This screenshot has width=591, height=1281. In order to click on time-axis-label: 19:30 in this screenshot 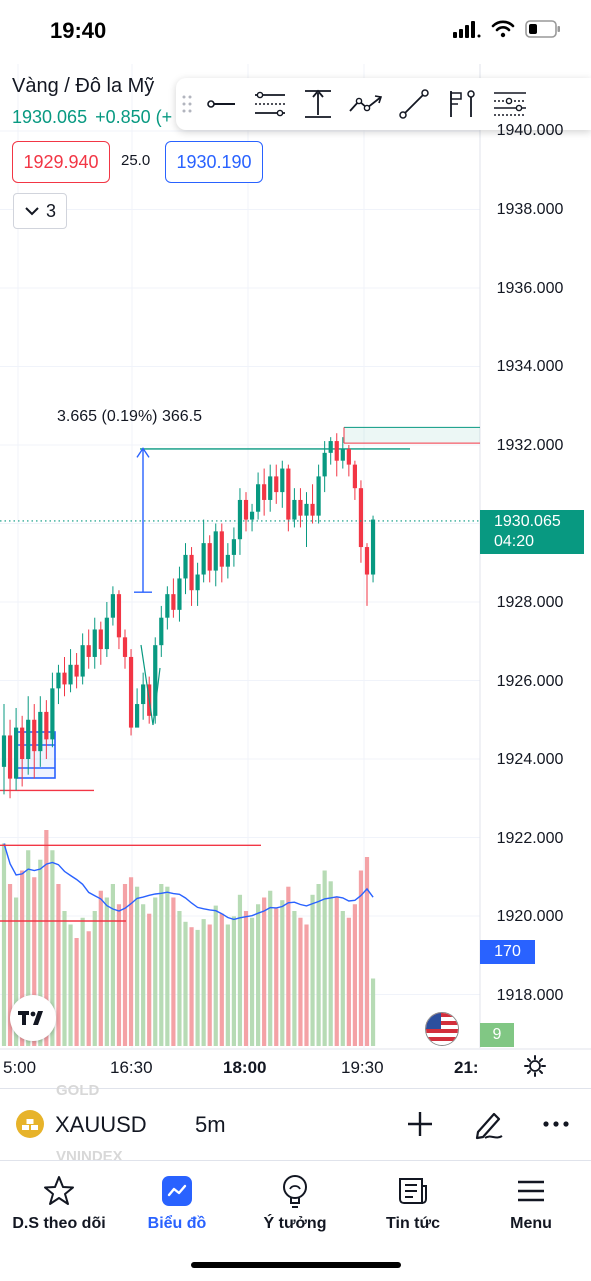, I will do `click(362, 1067)`.